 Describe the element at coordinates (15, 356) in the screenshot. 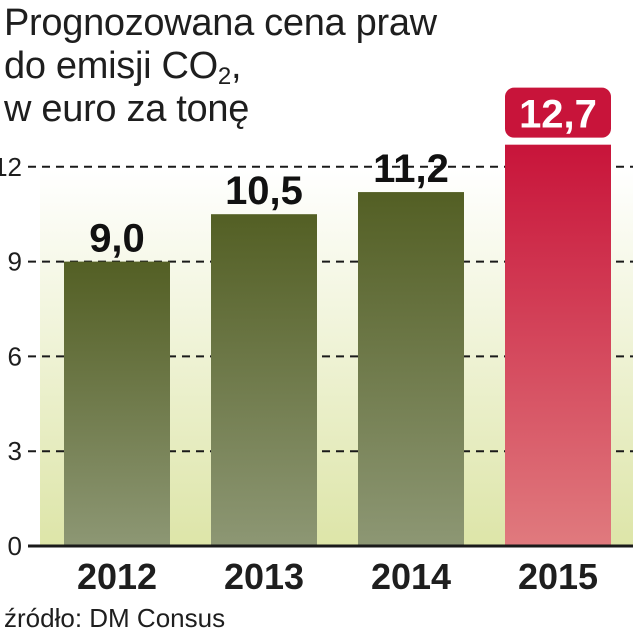

I see `y-tick-label: 6` at that location.